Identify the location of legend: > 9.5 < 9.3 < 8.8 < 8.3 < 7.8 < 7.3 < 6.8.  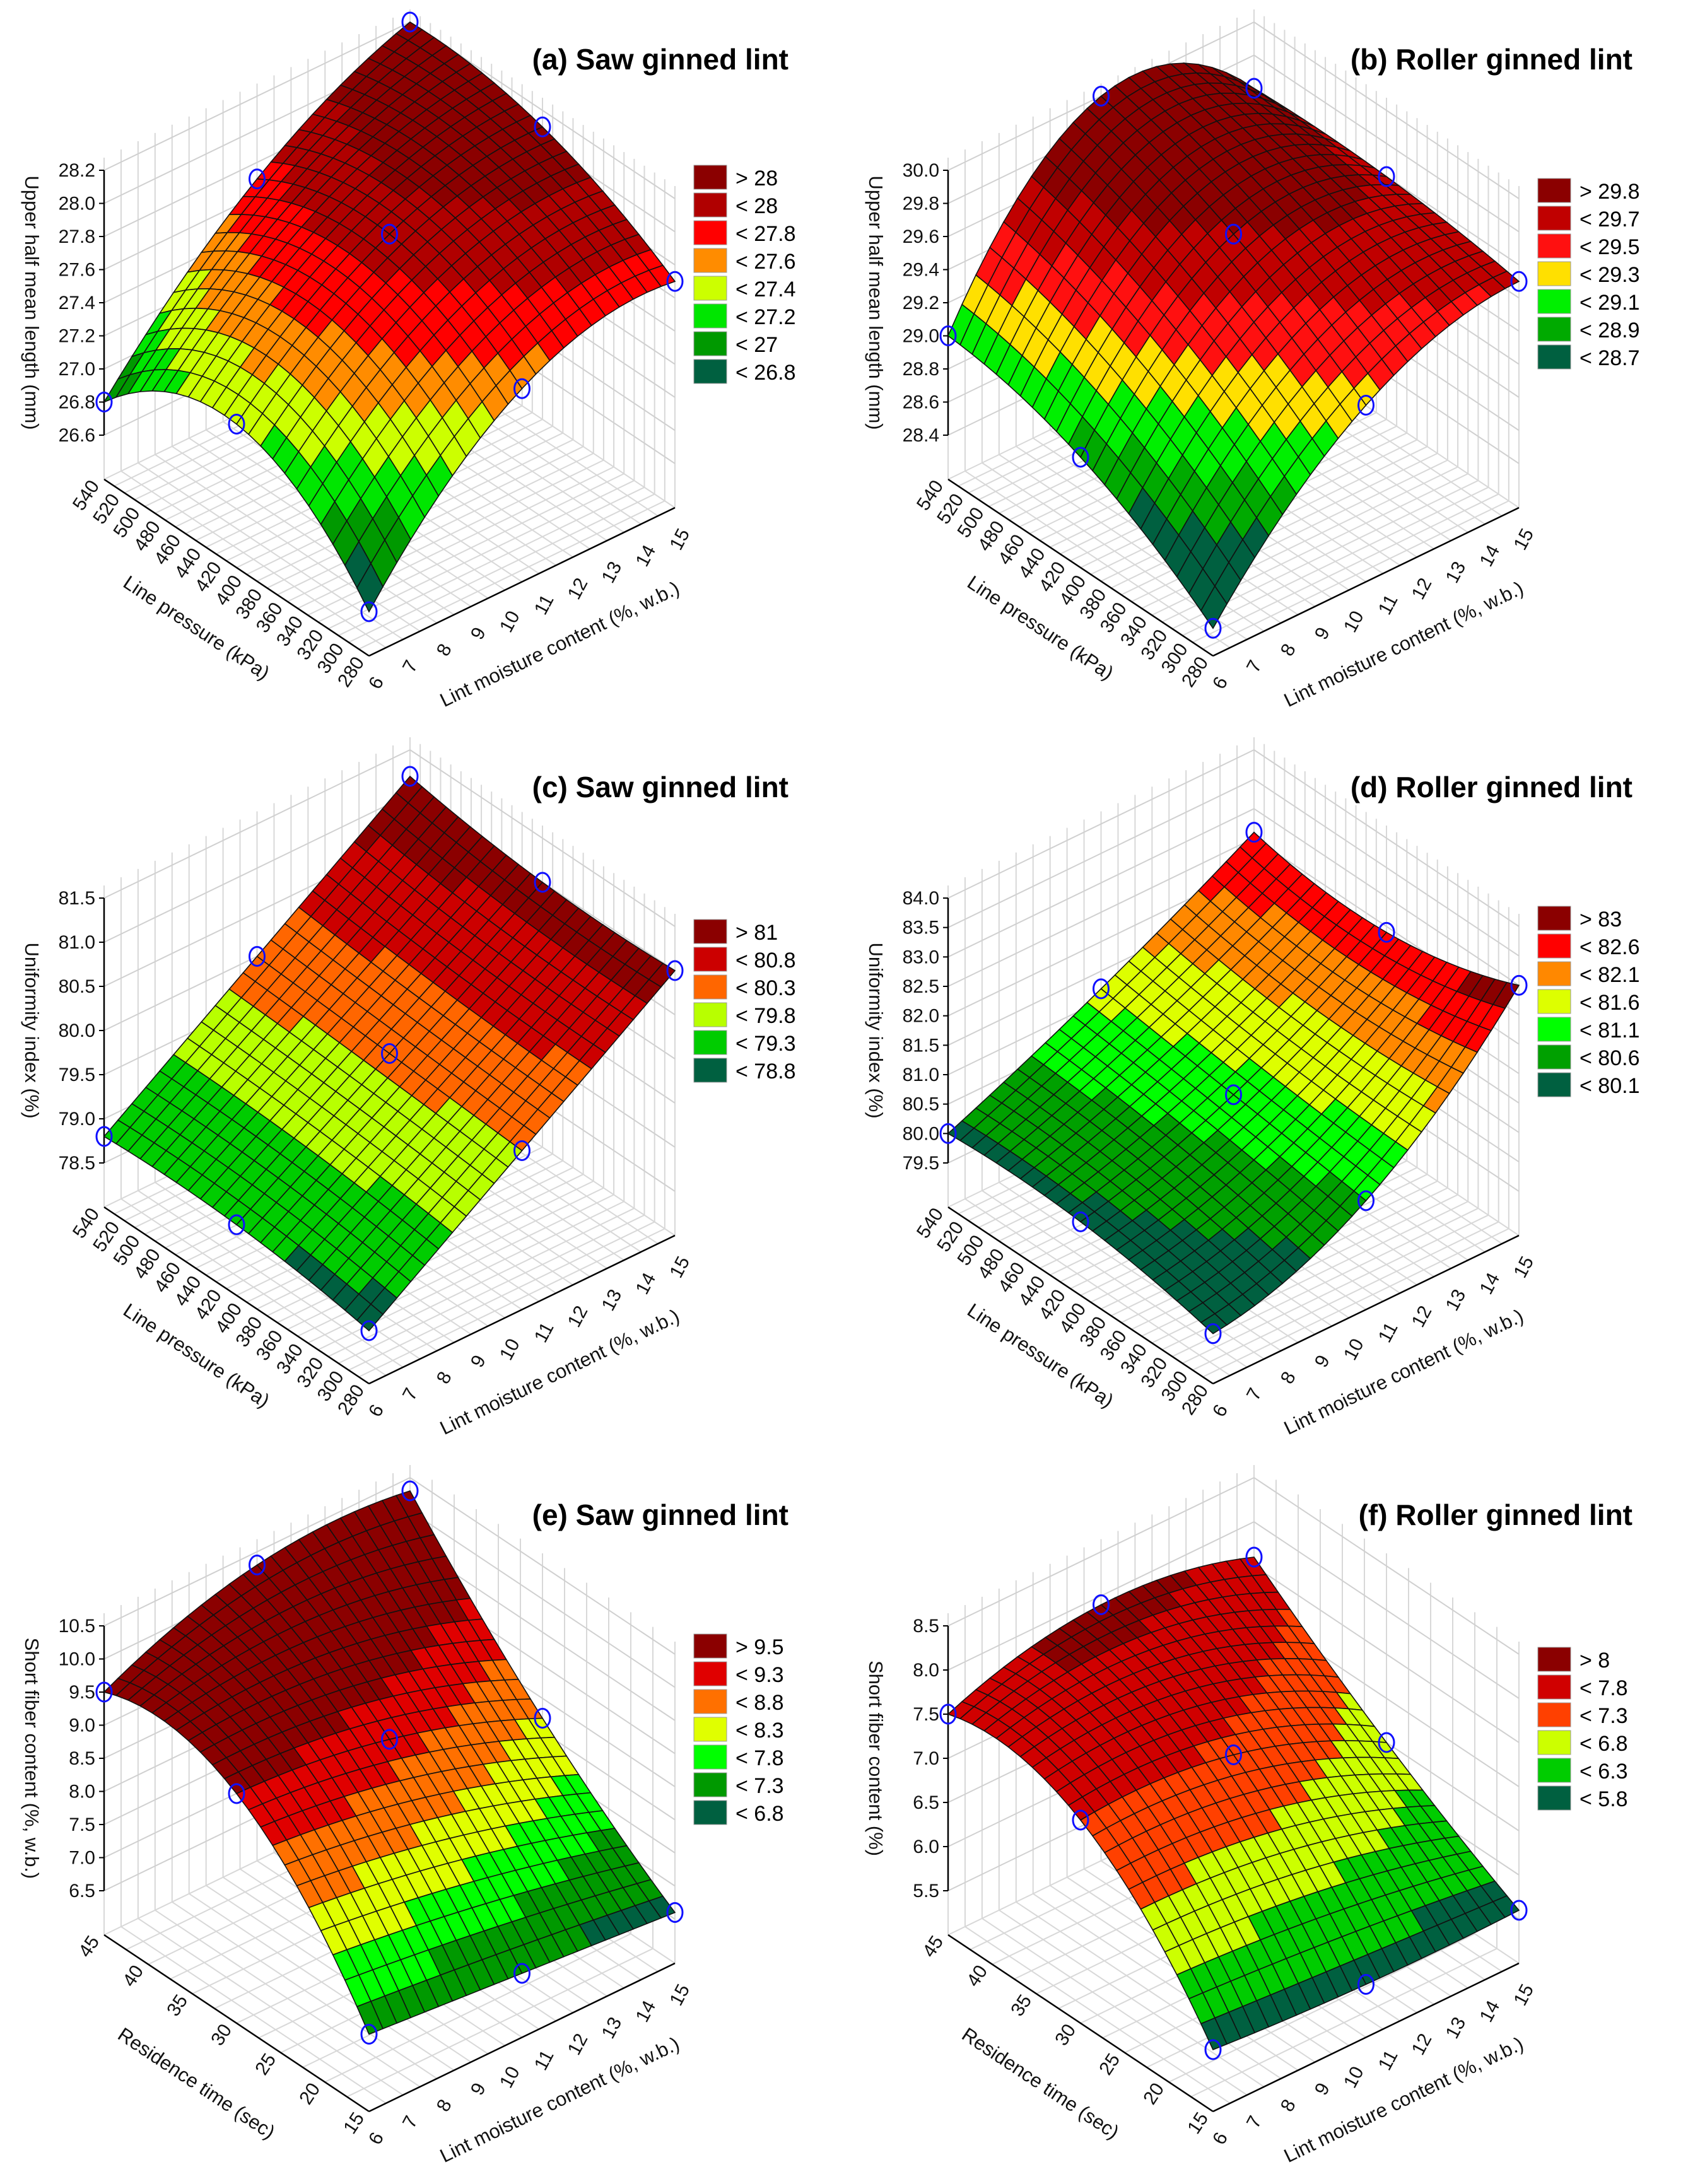
(738, 1729).